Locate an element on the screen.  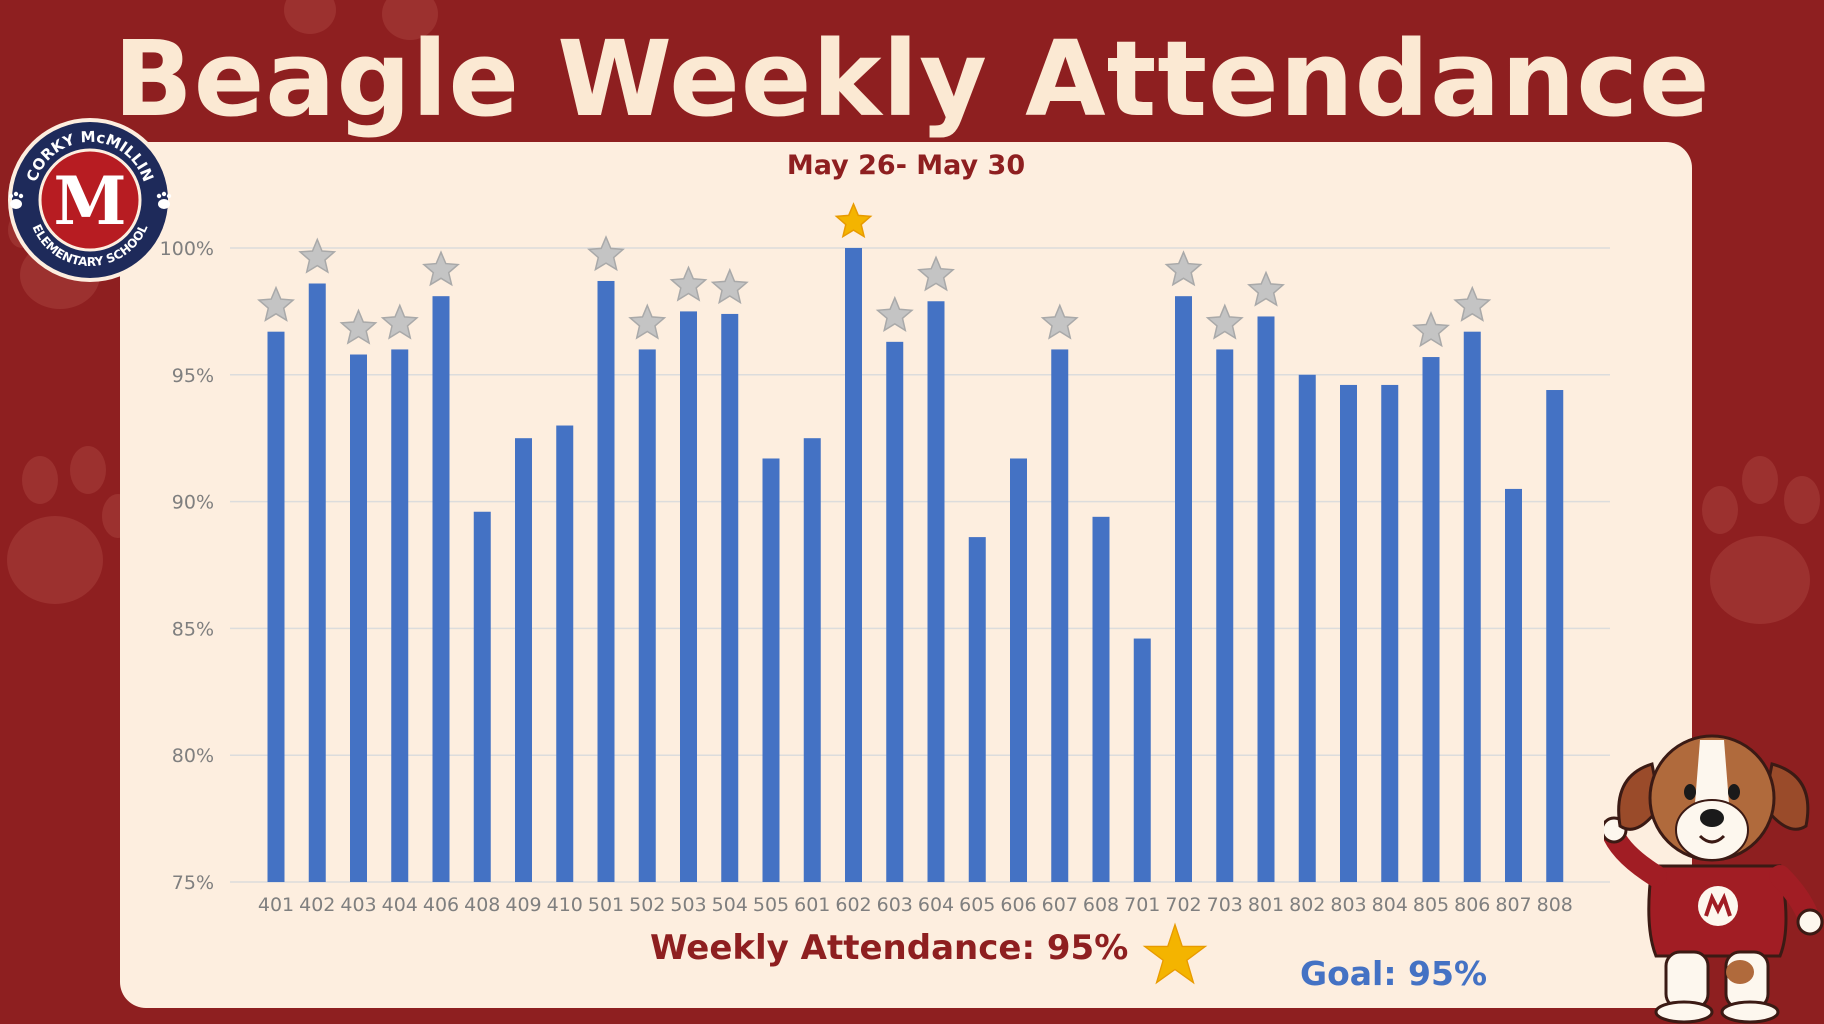
x-tick-label: 801 is located at coordinates (1266, 905).